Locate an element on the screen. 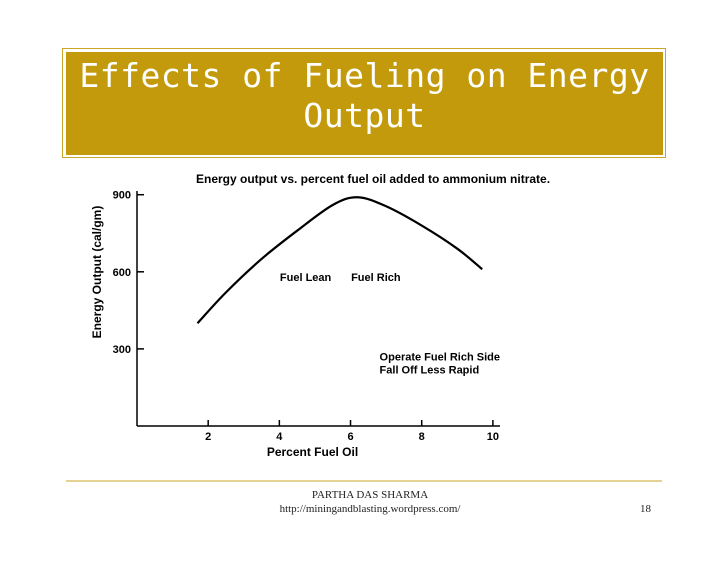 Image resolution: width=728 pixels, height=563 pixels. decorative-line-left is located at coordinates (62, 103).